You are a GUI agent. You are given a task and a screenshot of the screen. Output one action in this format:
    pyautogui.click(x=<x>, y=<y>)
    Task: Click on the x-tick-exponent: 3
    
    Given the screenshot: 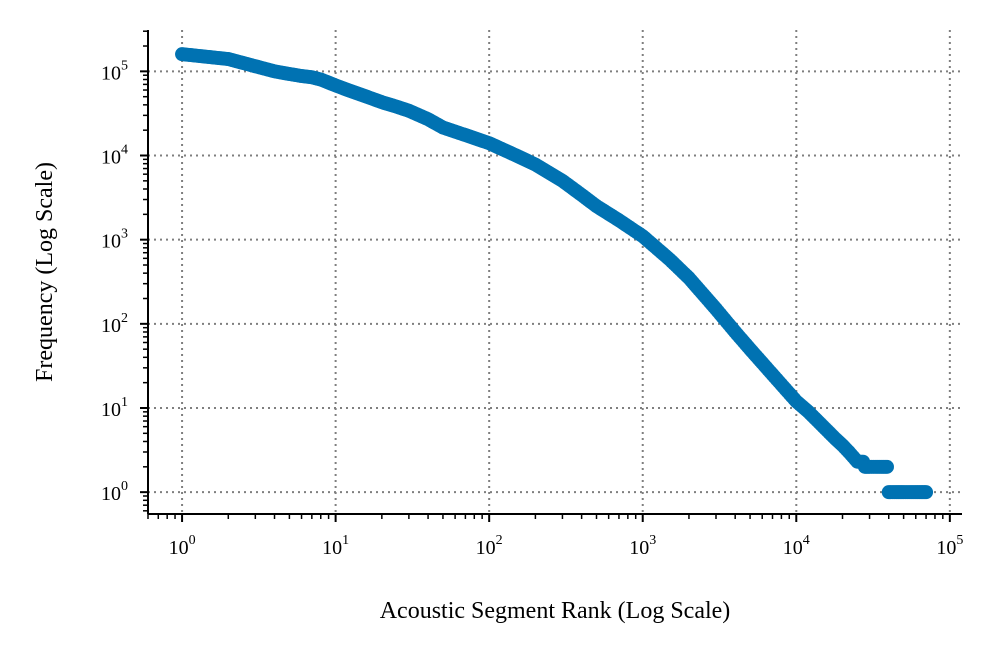 What is the action you would take?
    pyautogui.click(x=652, y=540)
    